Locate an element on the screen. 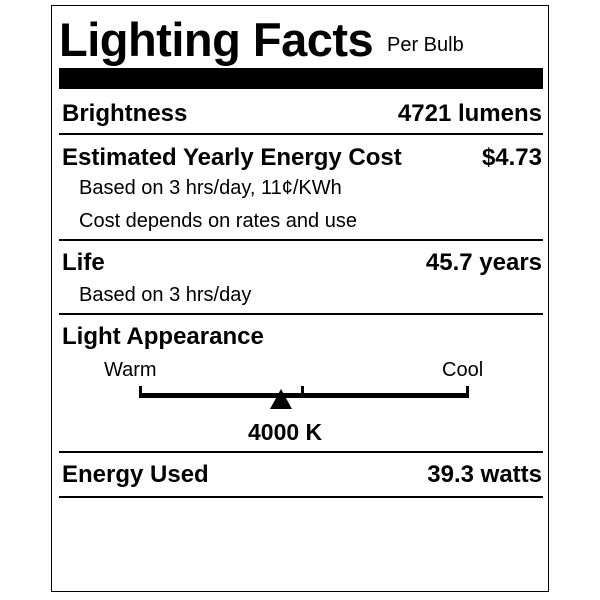 This screenshot has height=600, width=600. header-bar is located at coordinates (301, 78).